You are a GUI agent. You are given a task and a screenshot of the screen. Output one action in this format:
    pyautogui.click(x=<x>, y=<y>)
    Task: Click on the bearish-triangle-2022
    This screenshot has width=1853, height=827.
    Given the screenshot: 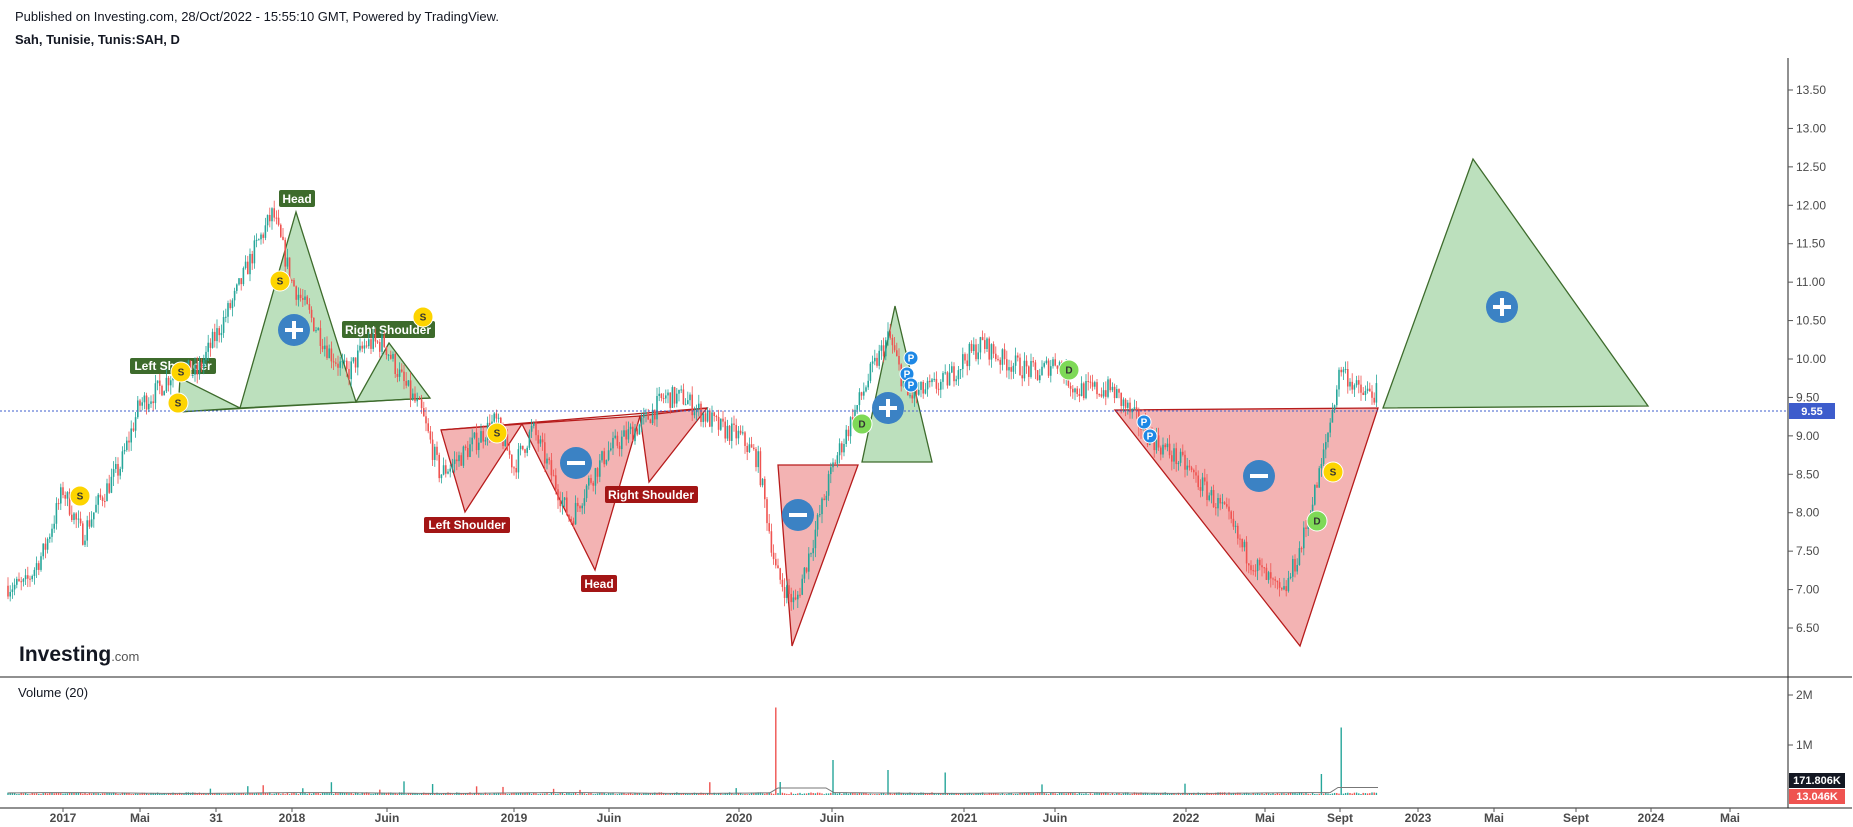 What is the action you would take?
    pyautogui.click(x=1246, y=527)
    